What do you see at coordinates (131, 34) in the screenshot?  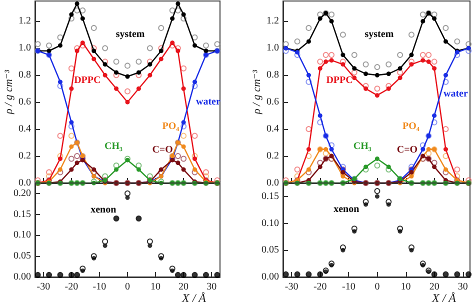 I see `series-label: system` at bounding box center [131, 34].